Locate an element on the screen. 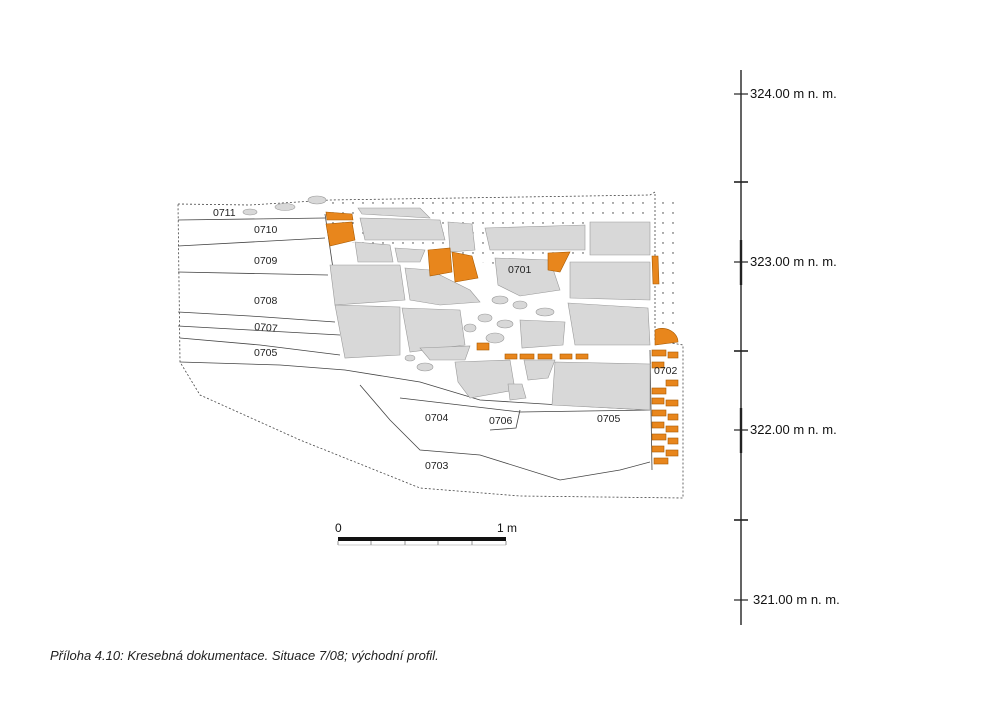 This screenshot has height=707, width=1000. label-0709: 0709 is located at coordinates (266, 261).